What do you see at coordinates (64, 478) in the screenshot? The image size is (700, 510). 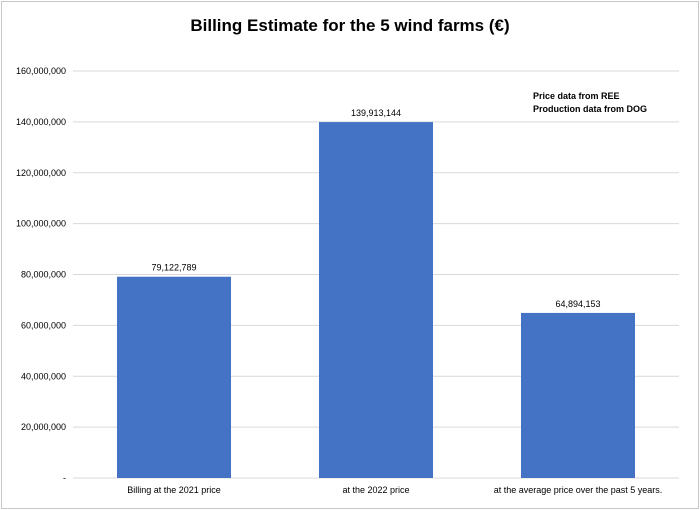 I see `y-tick-label: -` at bounding box center [64, 478].